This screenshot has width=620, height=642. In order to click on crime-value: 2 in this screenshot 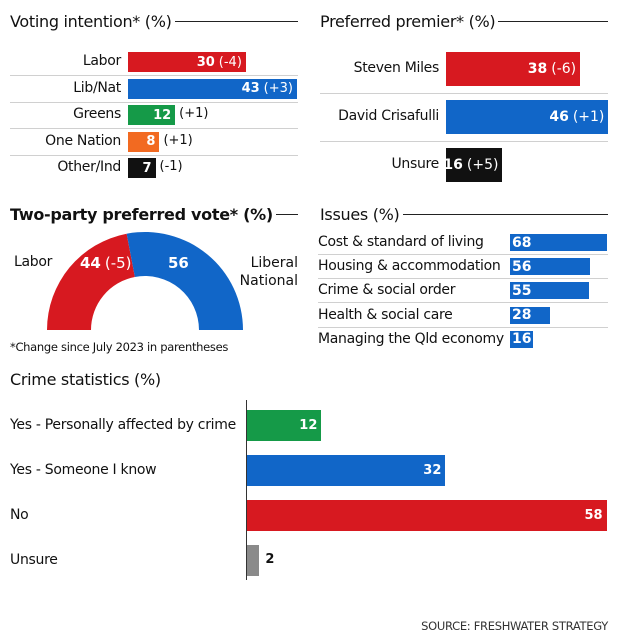, I will do `click(270, 559)`.